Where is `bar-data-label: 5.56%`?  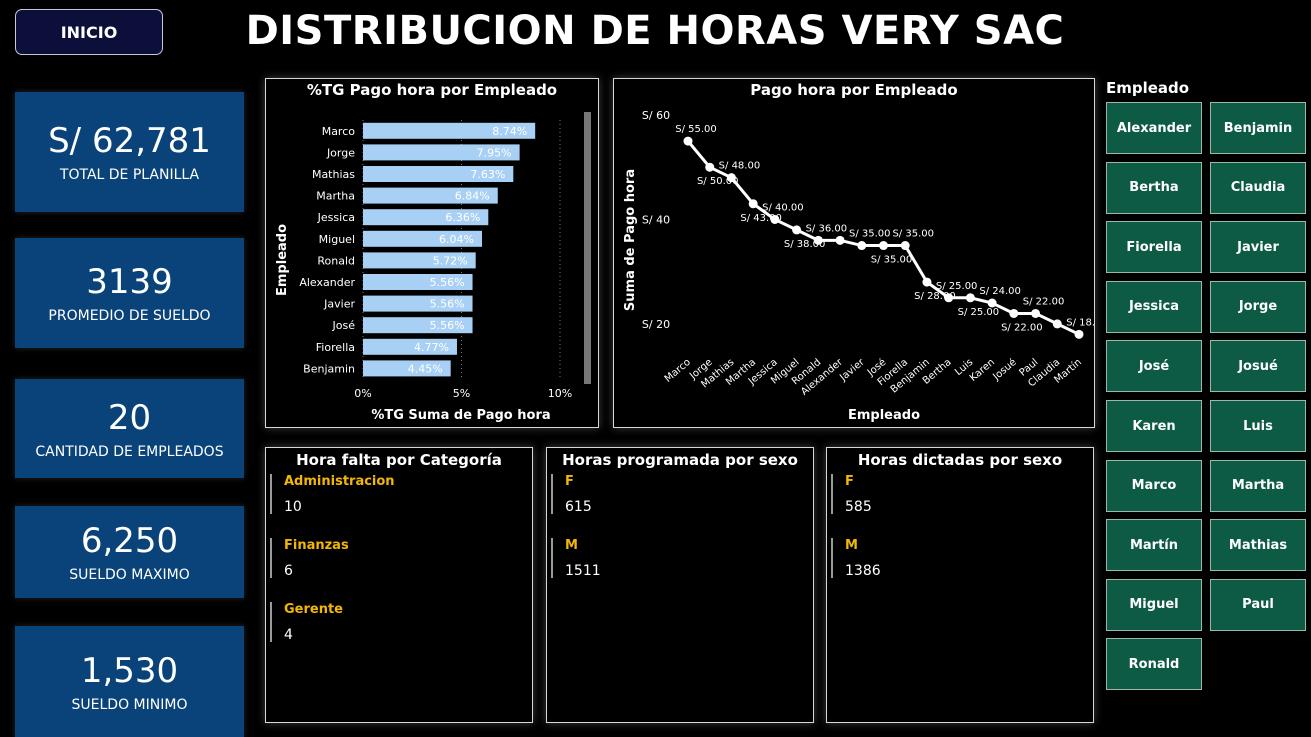 bar-data-label: 5.56% is located at coordinates (447, 304).